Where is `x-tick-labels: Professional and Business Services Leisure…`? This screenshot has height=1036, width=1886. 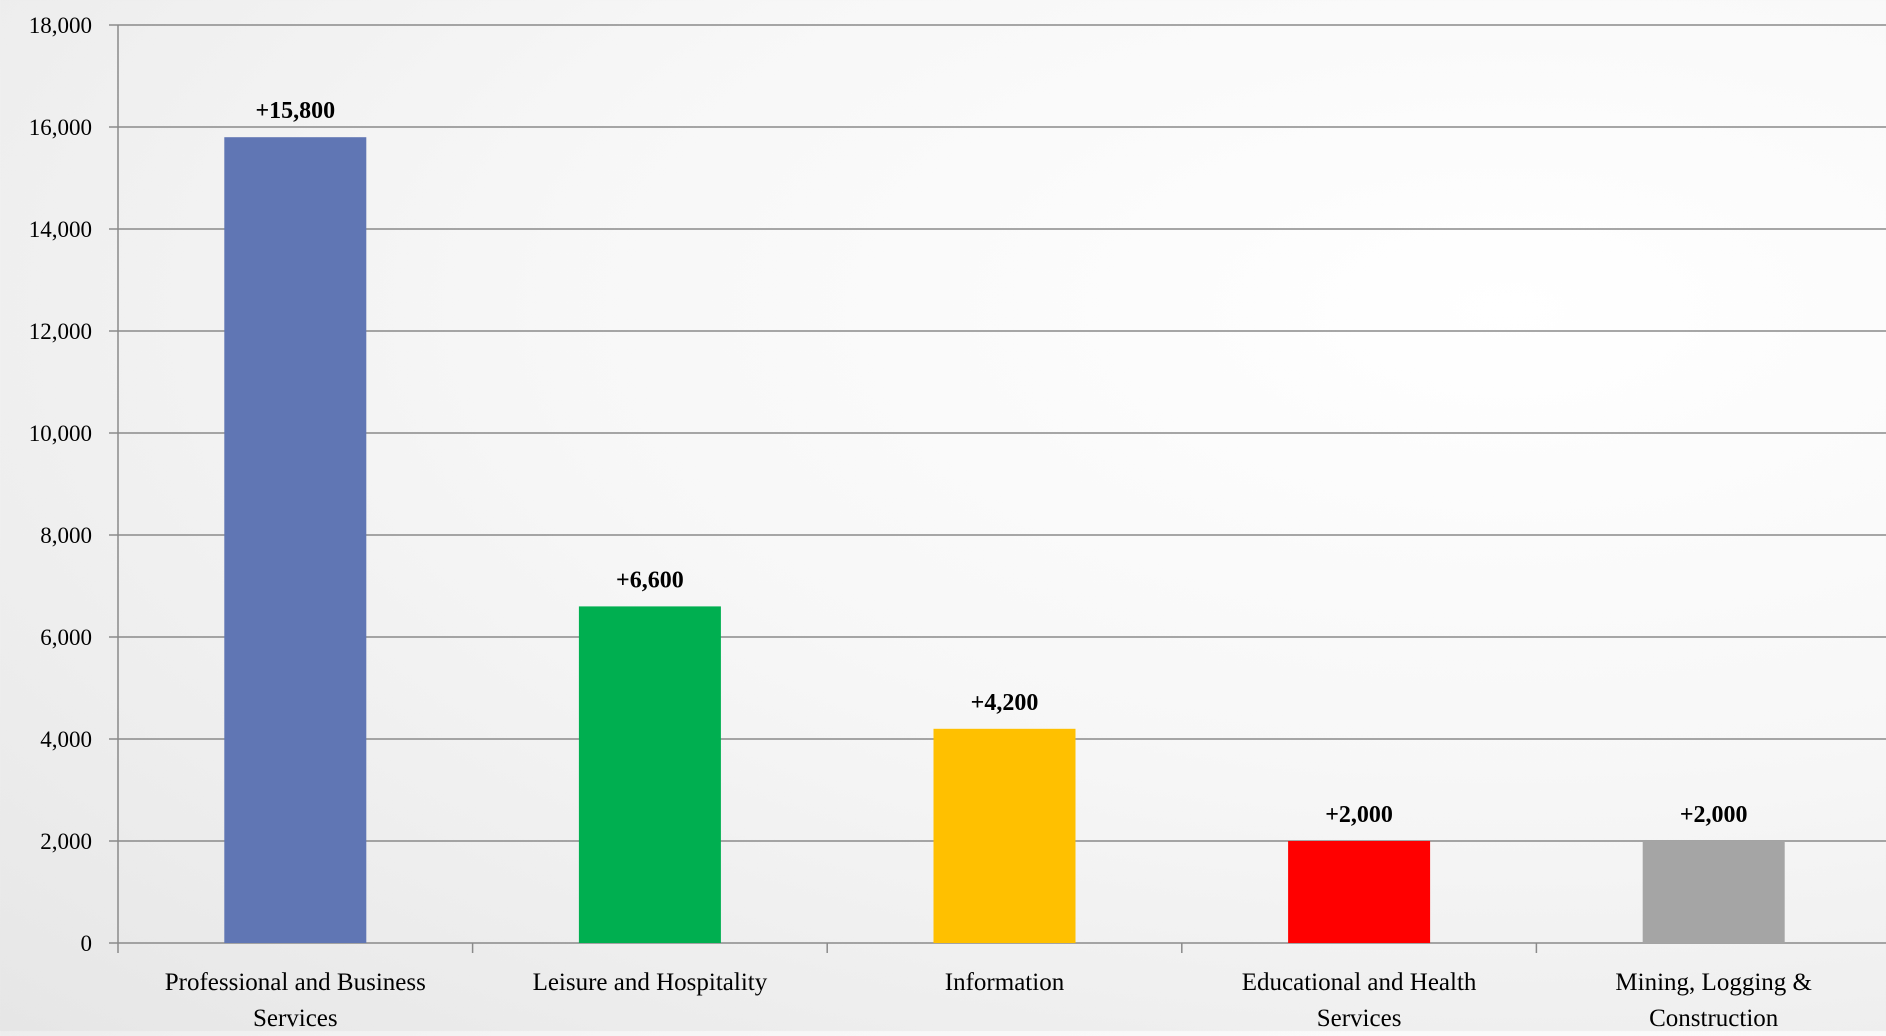 x-tick-labels: Professional and Business Services Leisure… is located at coordinates (988, 1000).